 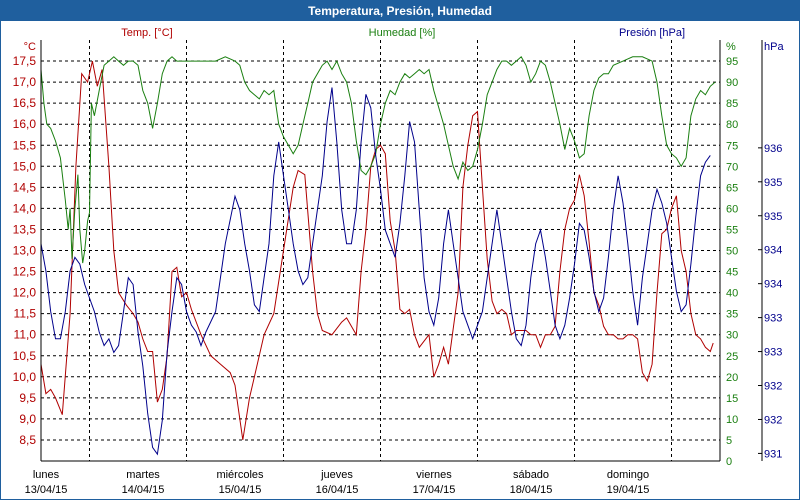 I want to click on temperature-tick-label: 13,5, so click(x=25, y=229).